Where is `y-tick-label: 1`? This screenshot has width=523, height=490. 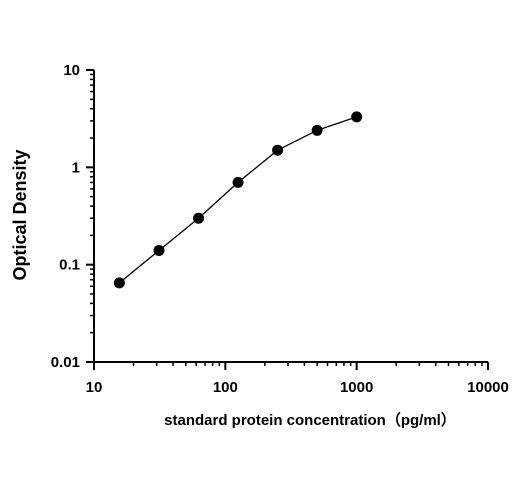 y-tick-label: 1 is located at coordinates (76, 167).